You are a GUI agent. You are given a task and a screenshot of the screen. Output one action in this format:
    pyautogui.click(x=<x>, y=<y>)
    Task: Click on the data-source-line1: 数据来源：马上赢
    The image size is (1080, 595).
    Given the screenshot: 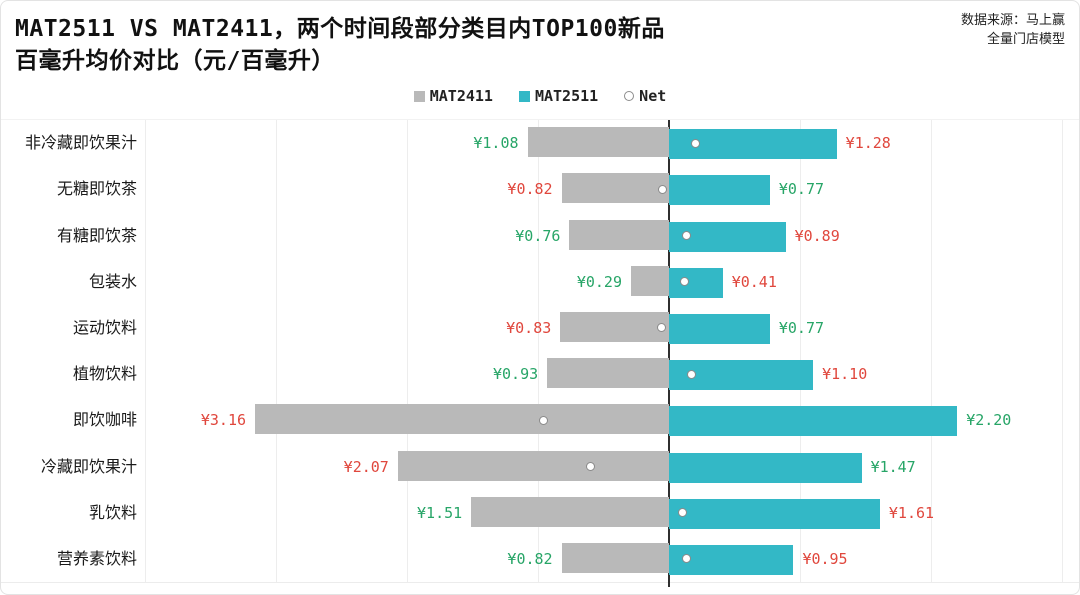 What is the action you would take?
    pyautogui.click(x=1012, y=20)
    